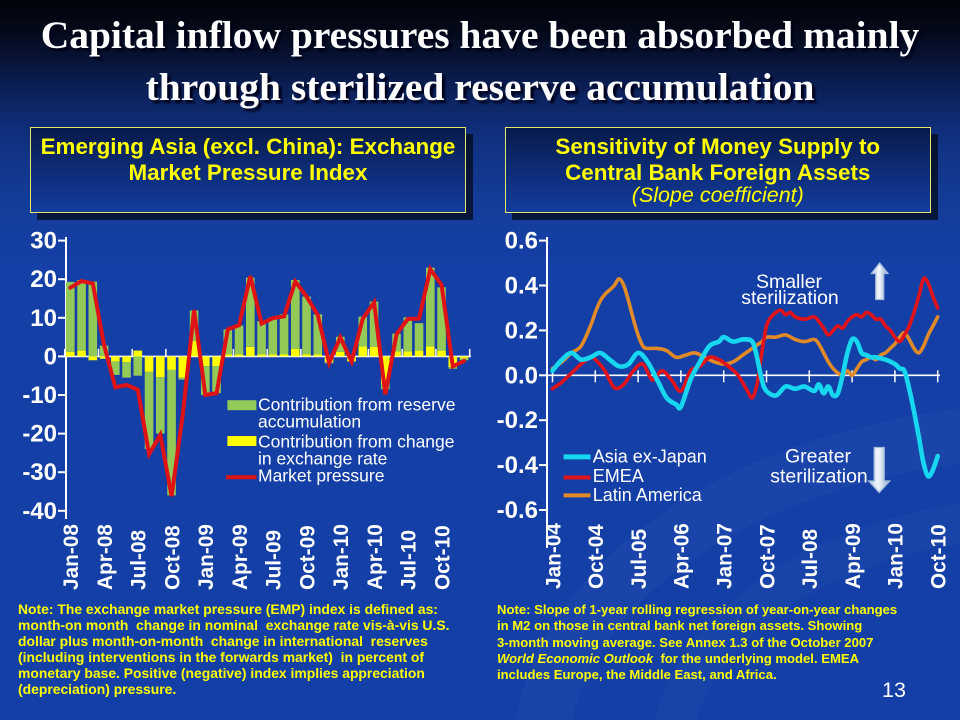  What do you see at coordinates (50, 356) in the screenshot?
I see `svg-text: 0` at bounding box center [50, 356].